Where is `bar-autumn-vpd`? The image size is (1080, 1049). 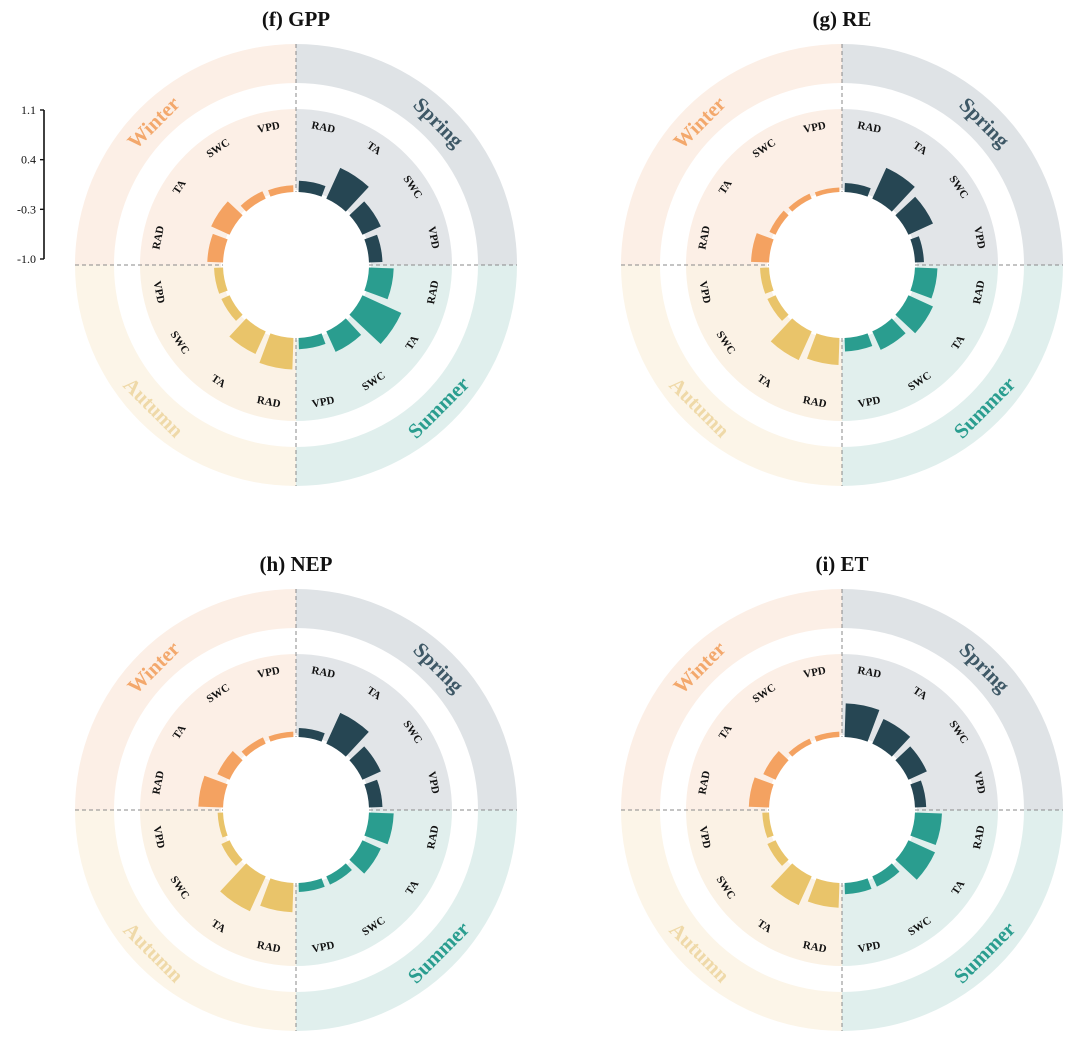
bar-autumn-vpd is located at coordinates (221, 280).